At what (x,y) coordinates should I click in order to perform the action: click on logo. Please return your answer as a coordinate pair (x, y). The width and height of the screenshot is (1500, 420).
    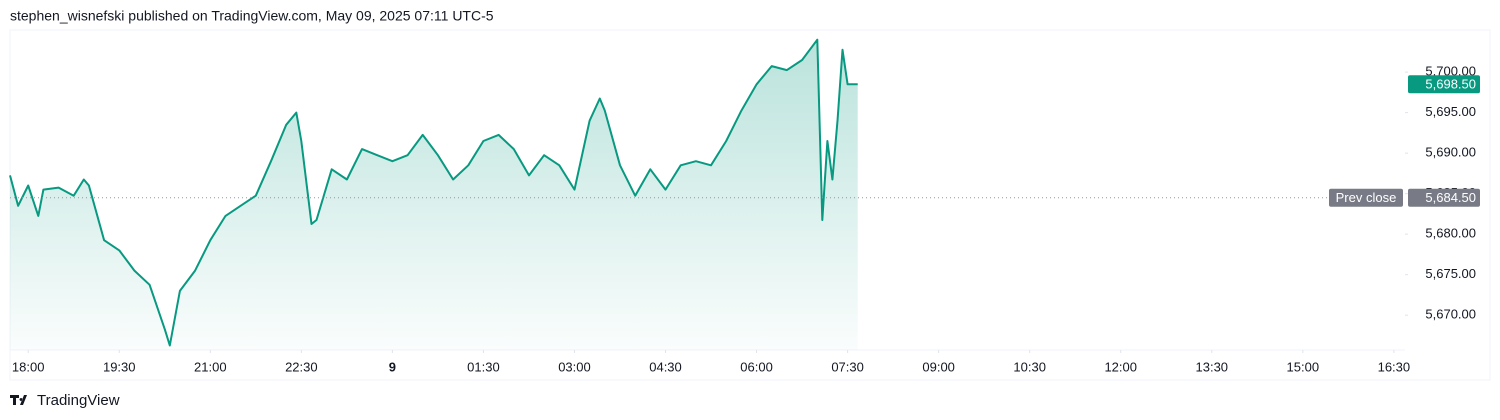
    Looking at the image, I should click on (18, 400).